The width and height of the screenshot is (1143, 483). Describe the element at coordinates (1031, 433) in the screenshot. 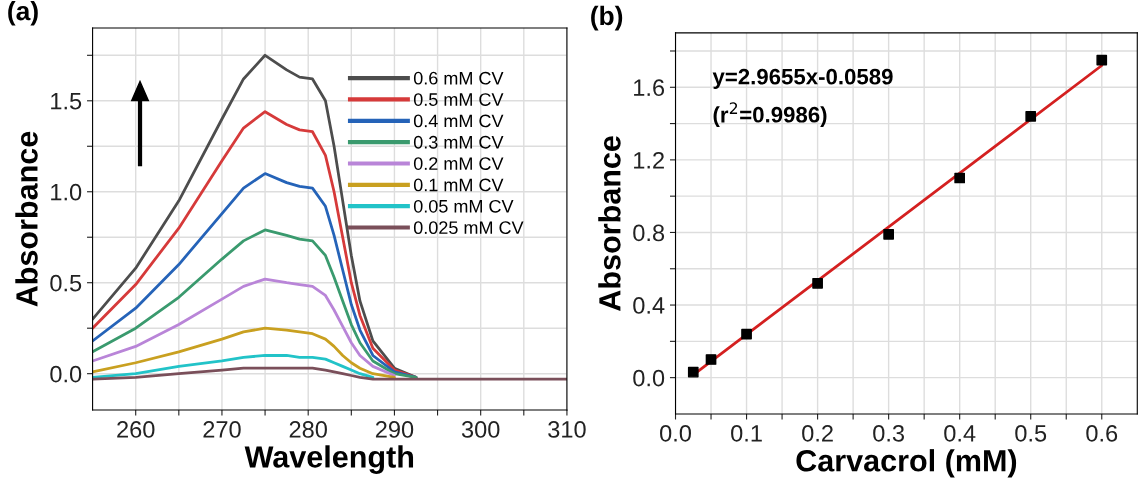

I see `x-tick-label: 0.5` at that location.